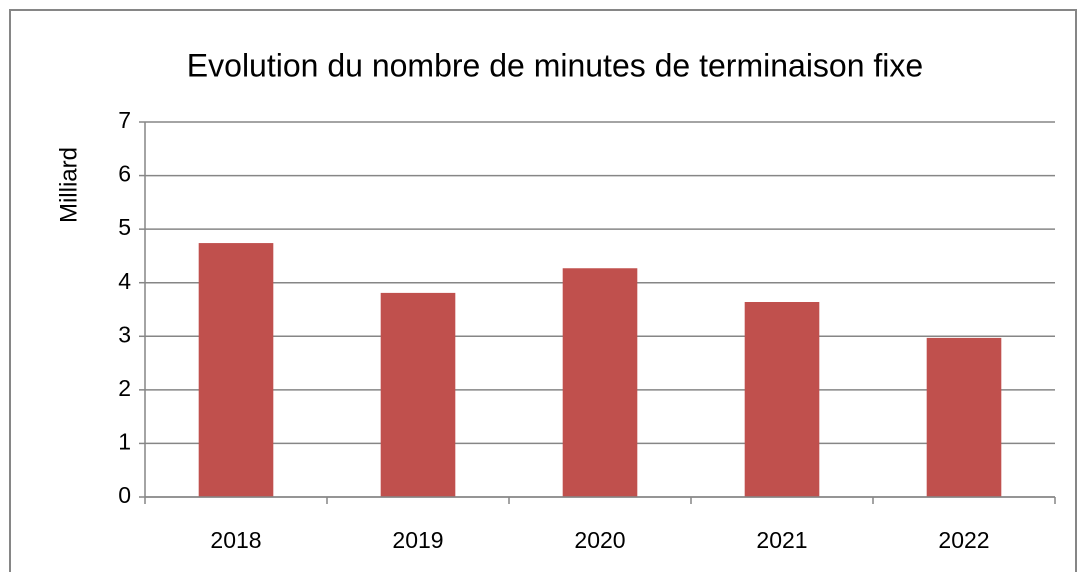 The height and width of the screenshot is (572, 1086). I want to click on y-tick-label: 0, so click(124, 495).